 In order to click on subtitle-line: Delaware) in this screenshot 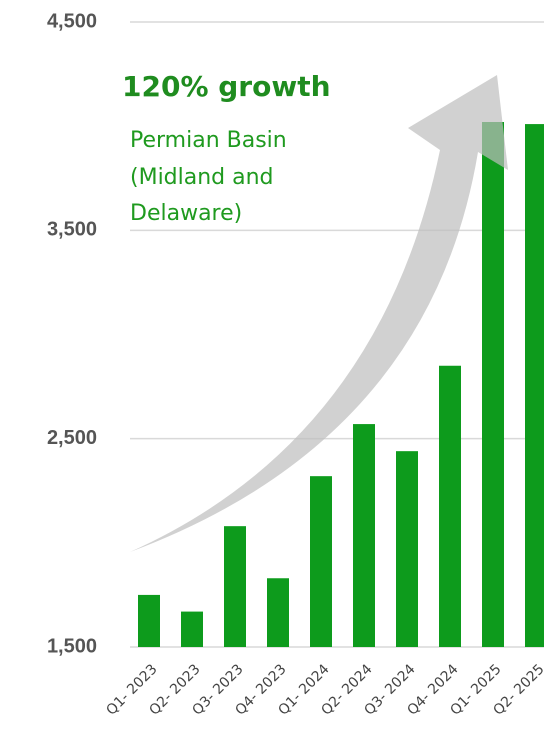, I will do `click(186, 213)`.